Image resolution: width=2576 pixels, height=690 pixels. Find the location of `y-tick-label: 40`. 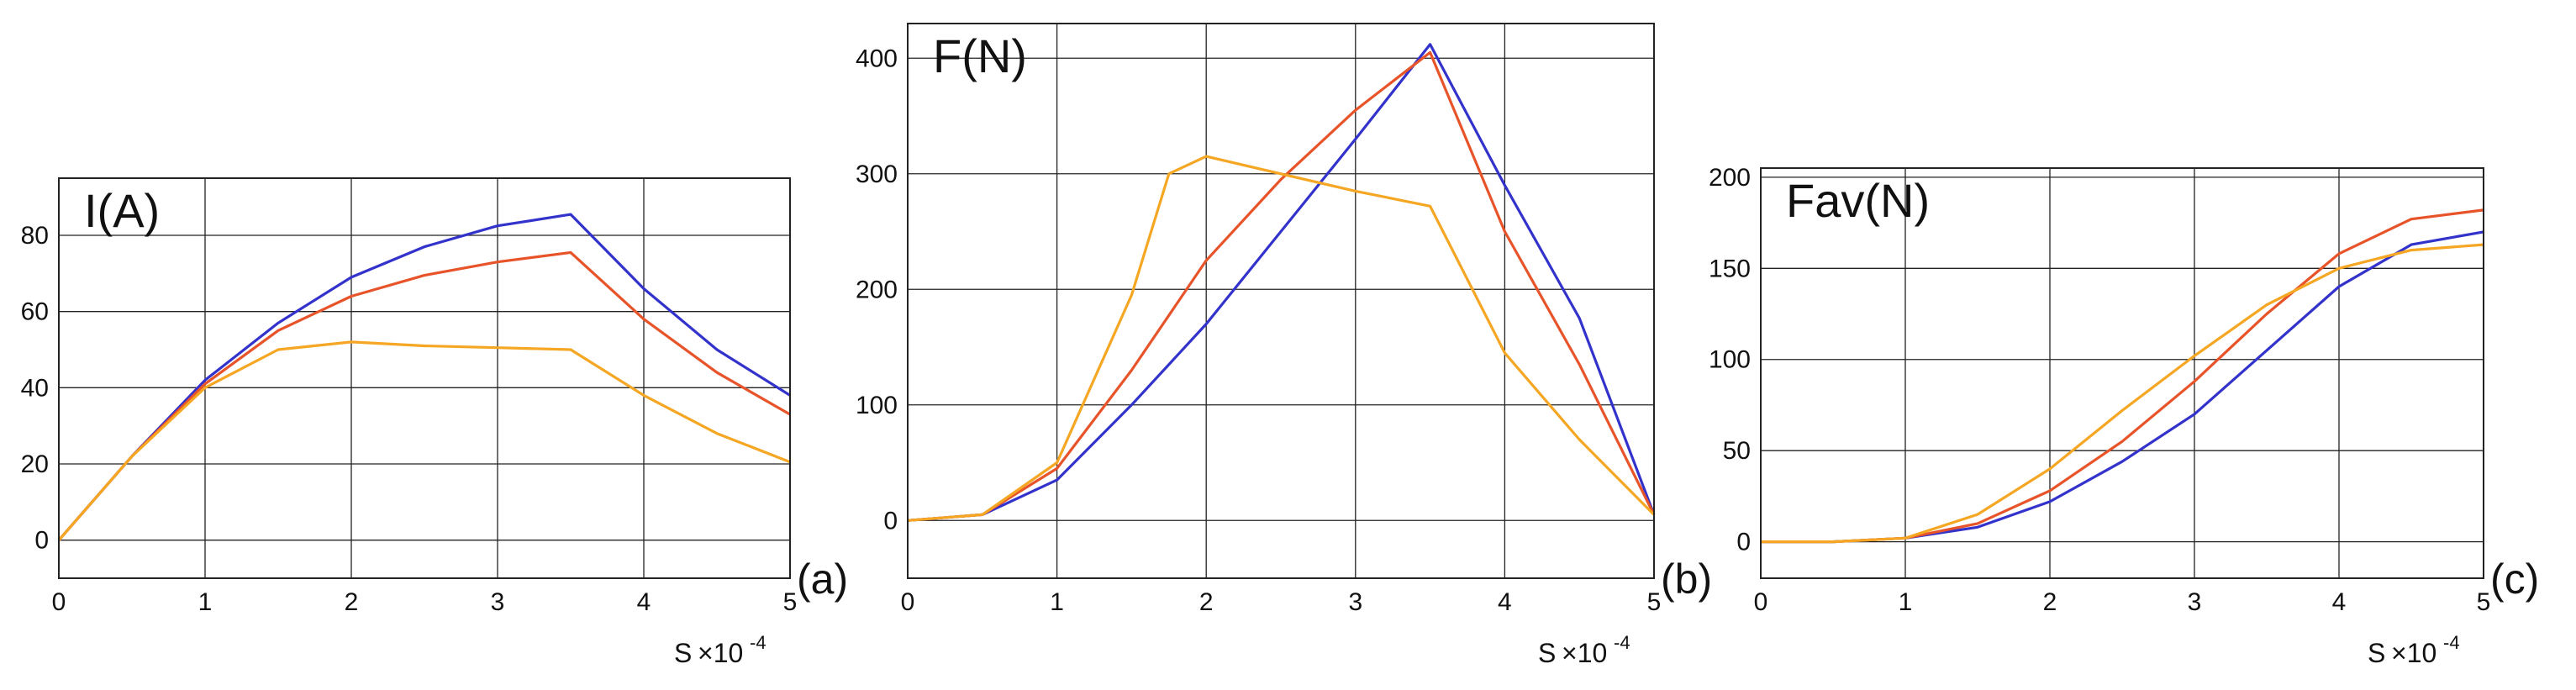

y-tick-label: 40 is located at coordinates (35, 388).